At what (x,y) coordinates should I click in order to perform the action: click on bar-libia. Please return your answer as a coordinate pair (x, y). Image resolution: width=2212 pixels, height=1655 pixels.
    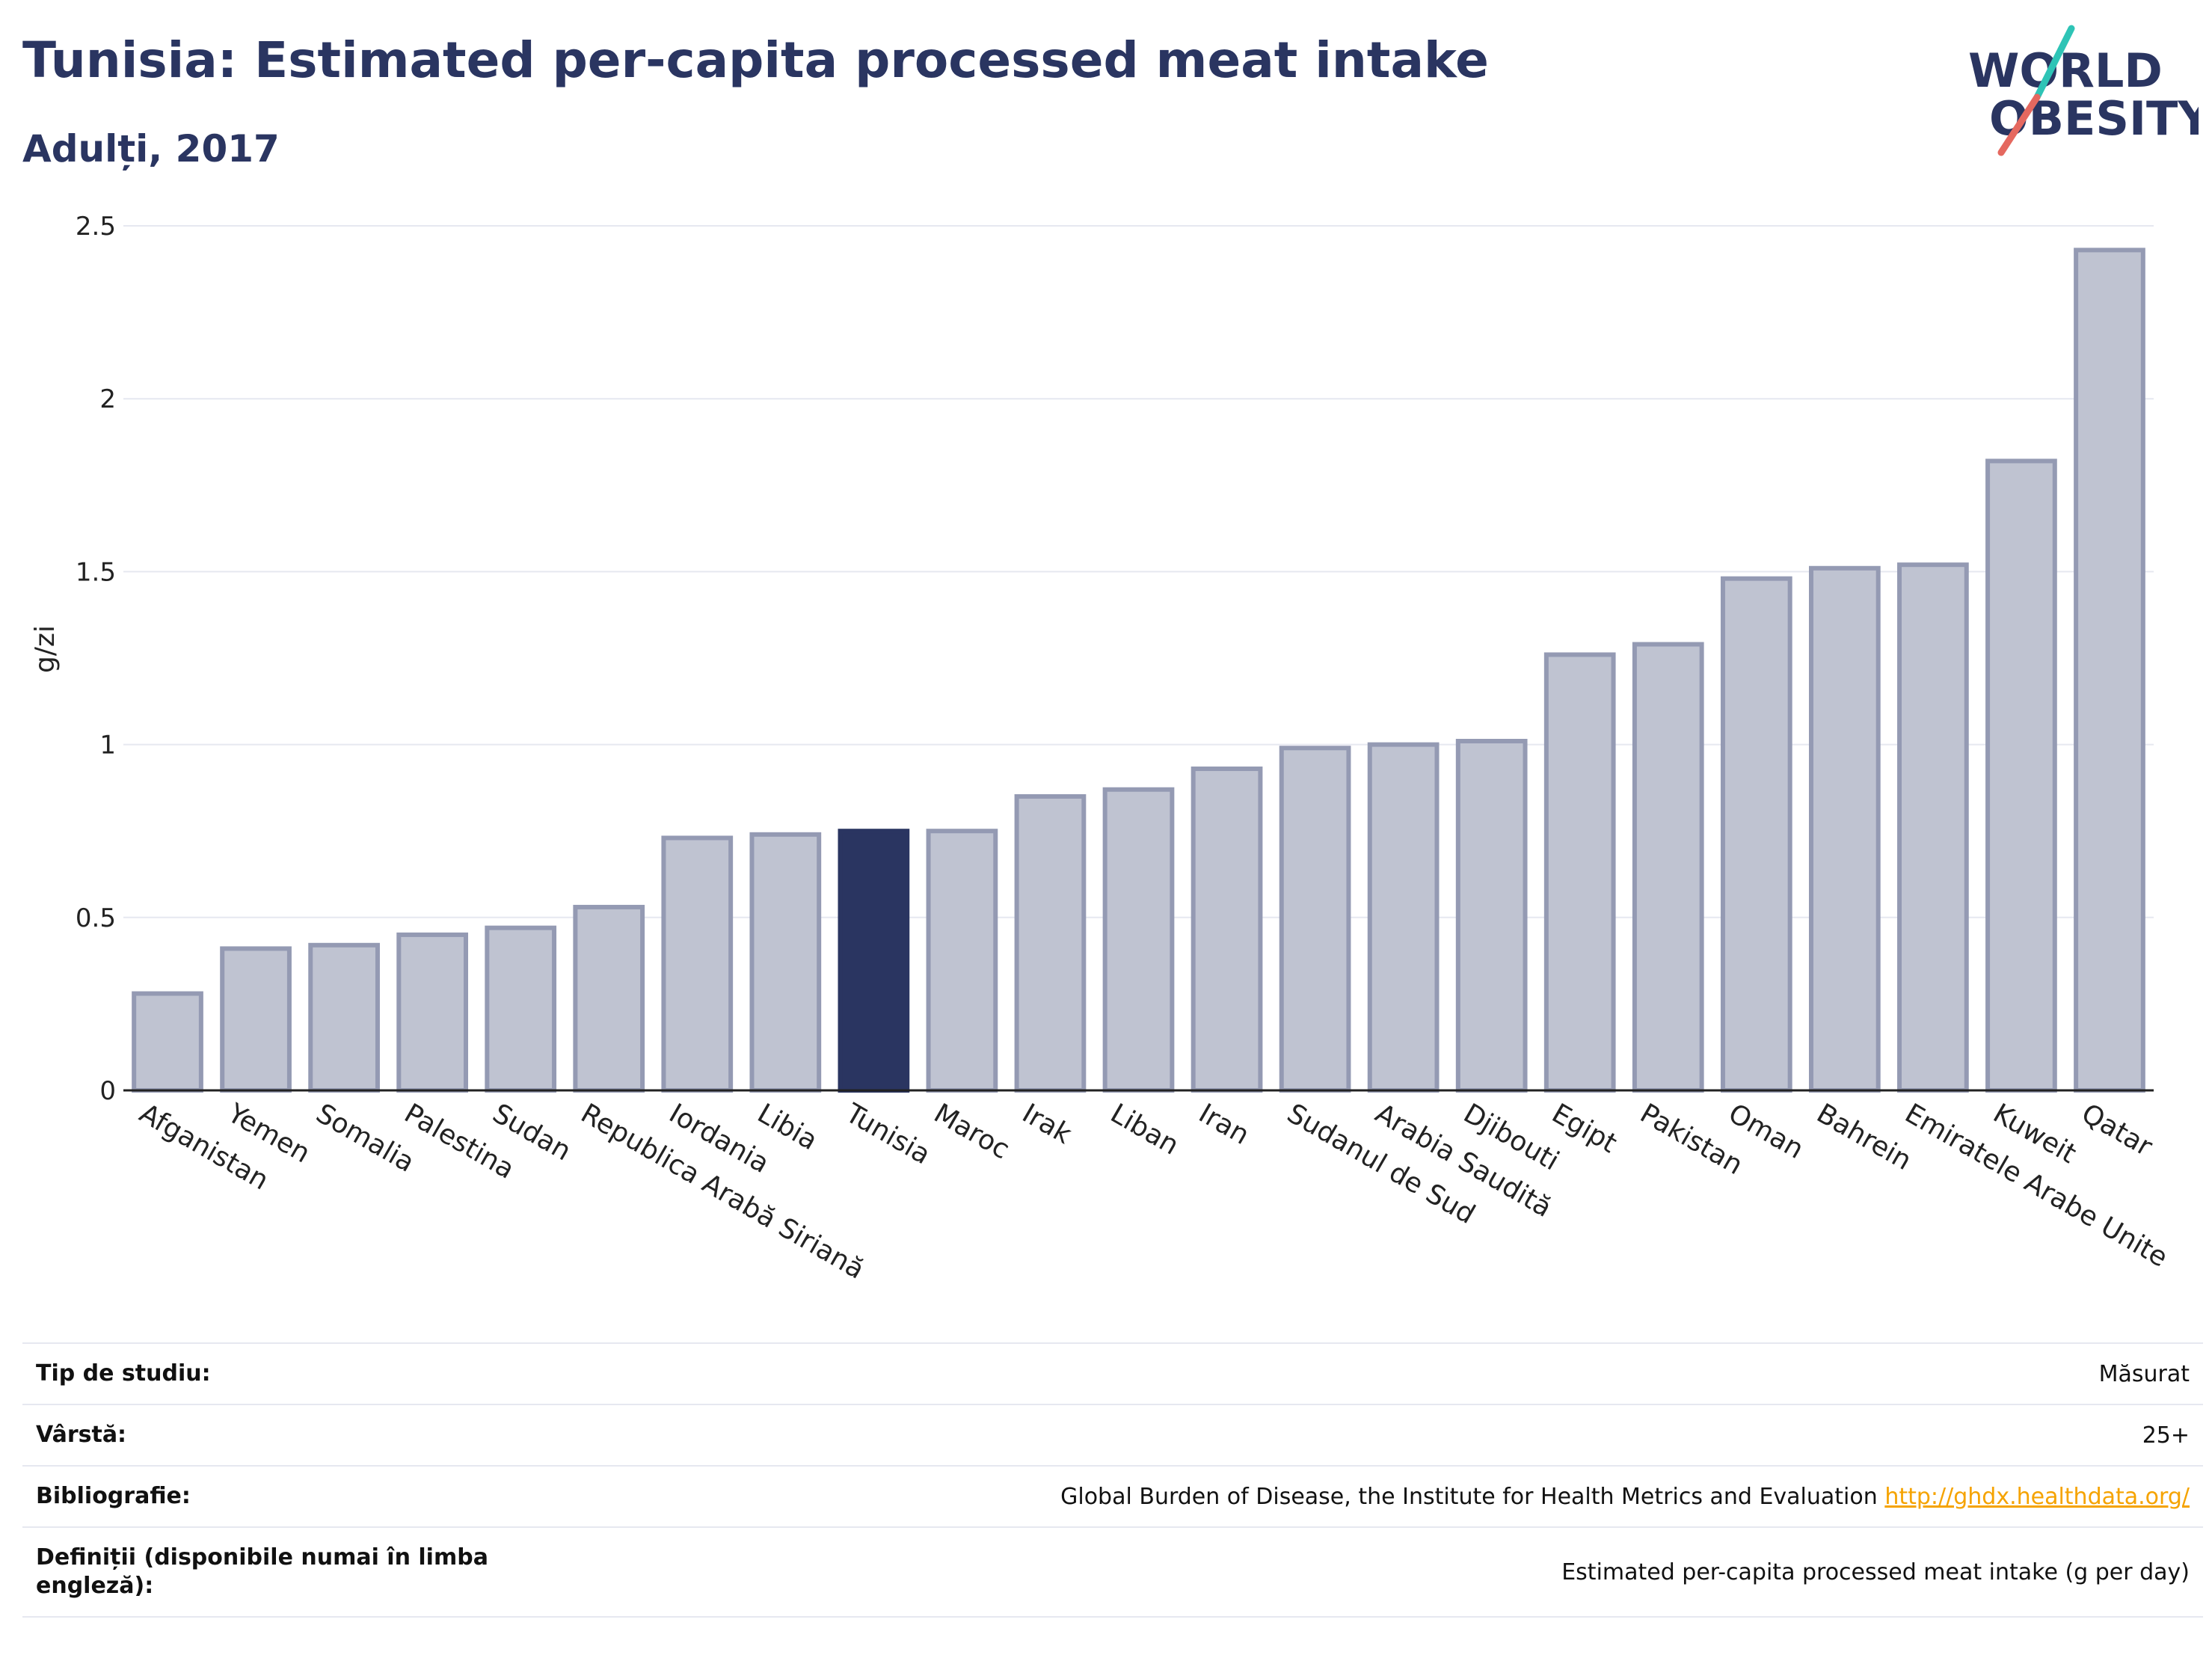
    Looking at the image, I should click on (785, 962).